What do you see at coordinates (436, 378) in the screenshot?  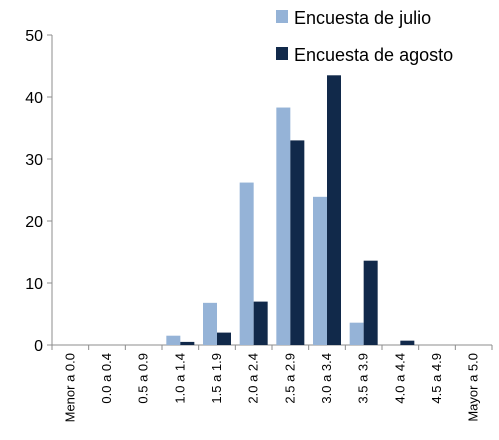 I see `x-category-label: 4.5 a 4.9` at bounding box center [436, 378].